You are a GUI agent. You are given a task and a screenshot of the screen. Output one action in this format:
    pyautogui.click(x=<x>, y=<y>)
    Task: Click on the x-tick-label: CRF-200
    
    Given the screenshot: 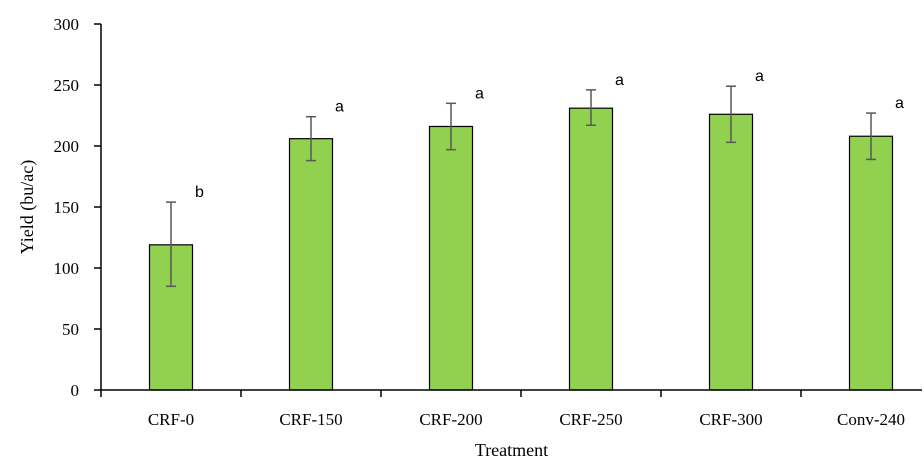 What is the action you would take?
    pyautogui.click(x=450, y=419)
    